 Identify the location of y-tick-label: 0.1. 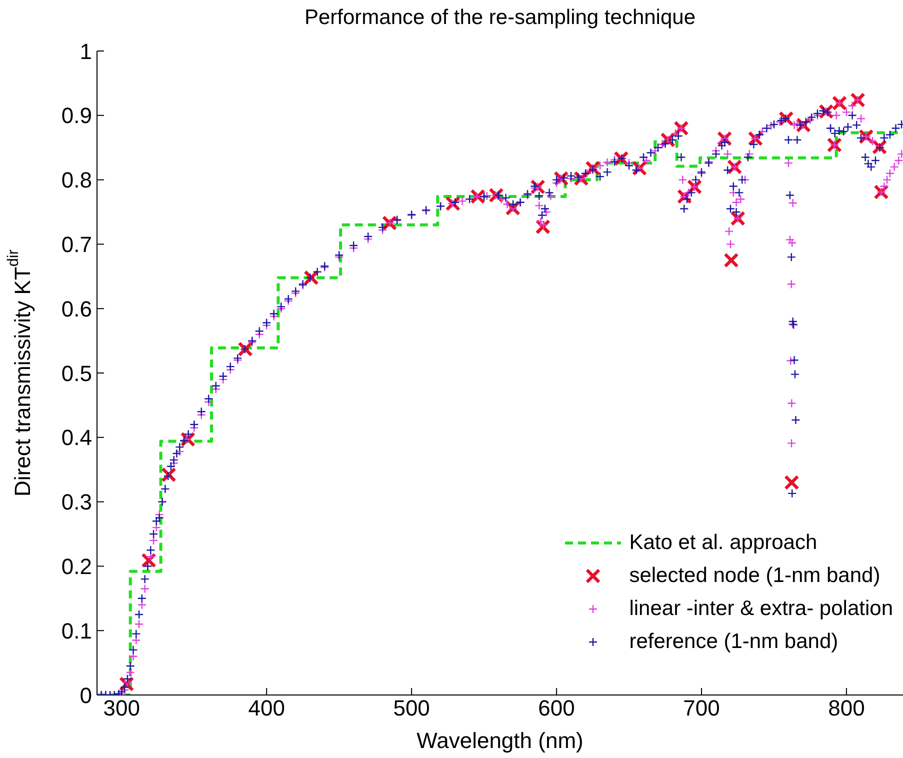
(76, 631).